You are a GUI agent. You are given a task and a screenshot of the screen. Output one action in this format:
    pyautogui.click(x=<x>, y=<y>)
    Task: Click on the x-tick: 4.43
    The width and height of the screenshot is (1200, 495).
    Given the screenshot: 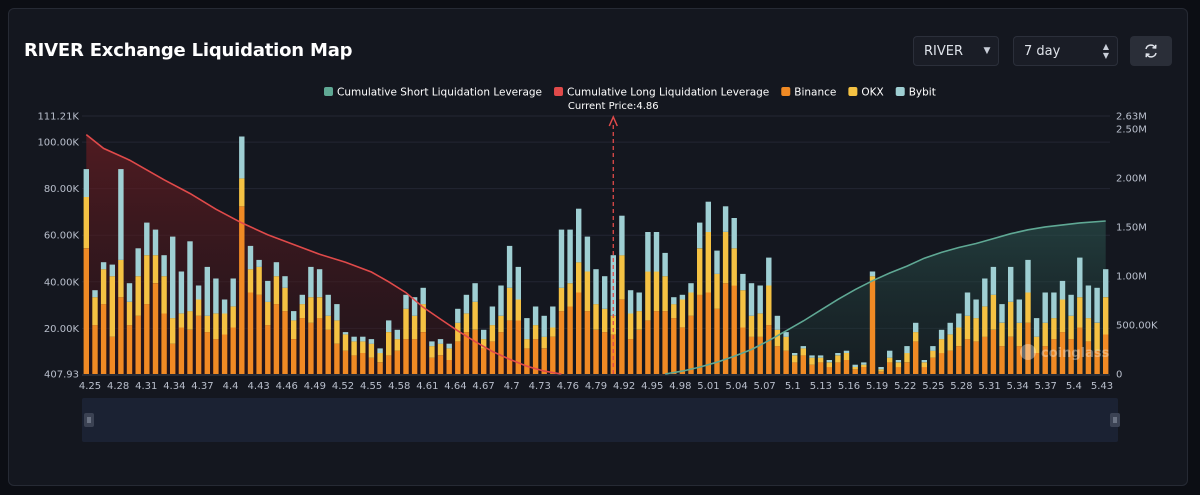 What is the action you would take?
    pyautogui.click(x=259, y=386)
    